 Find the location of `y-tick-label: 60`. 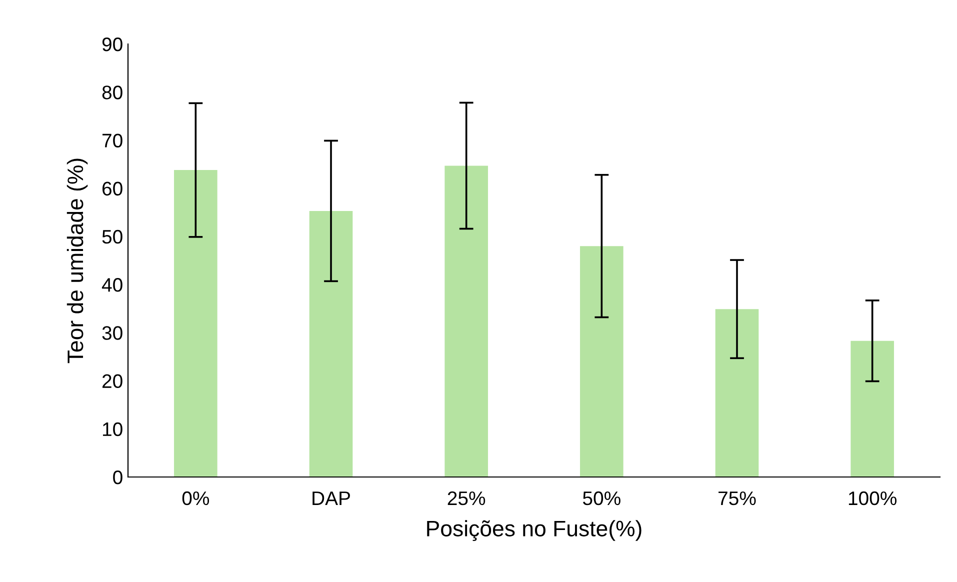

y-tick-label: 60 is located at coordinates (112, 189).